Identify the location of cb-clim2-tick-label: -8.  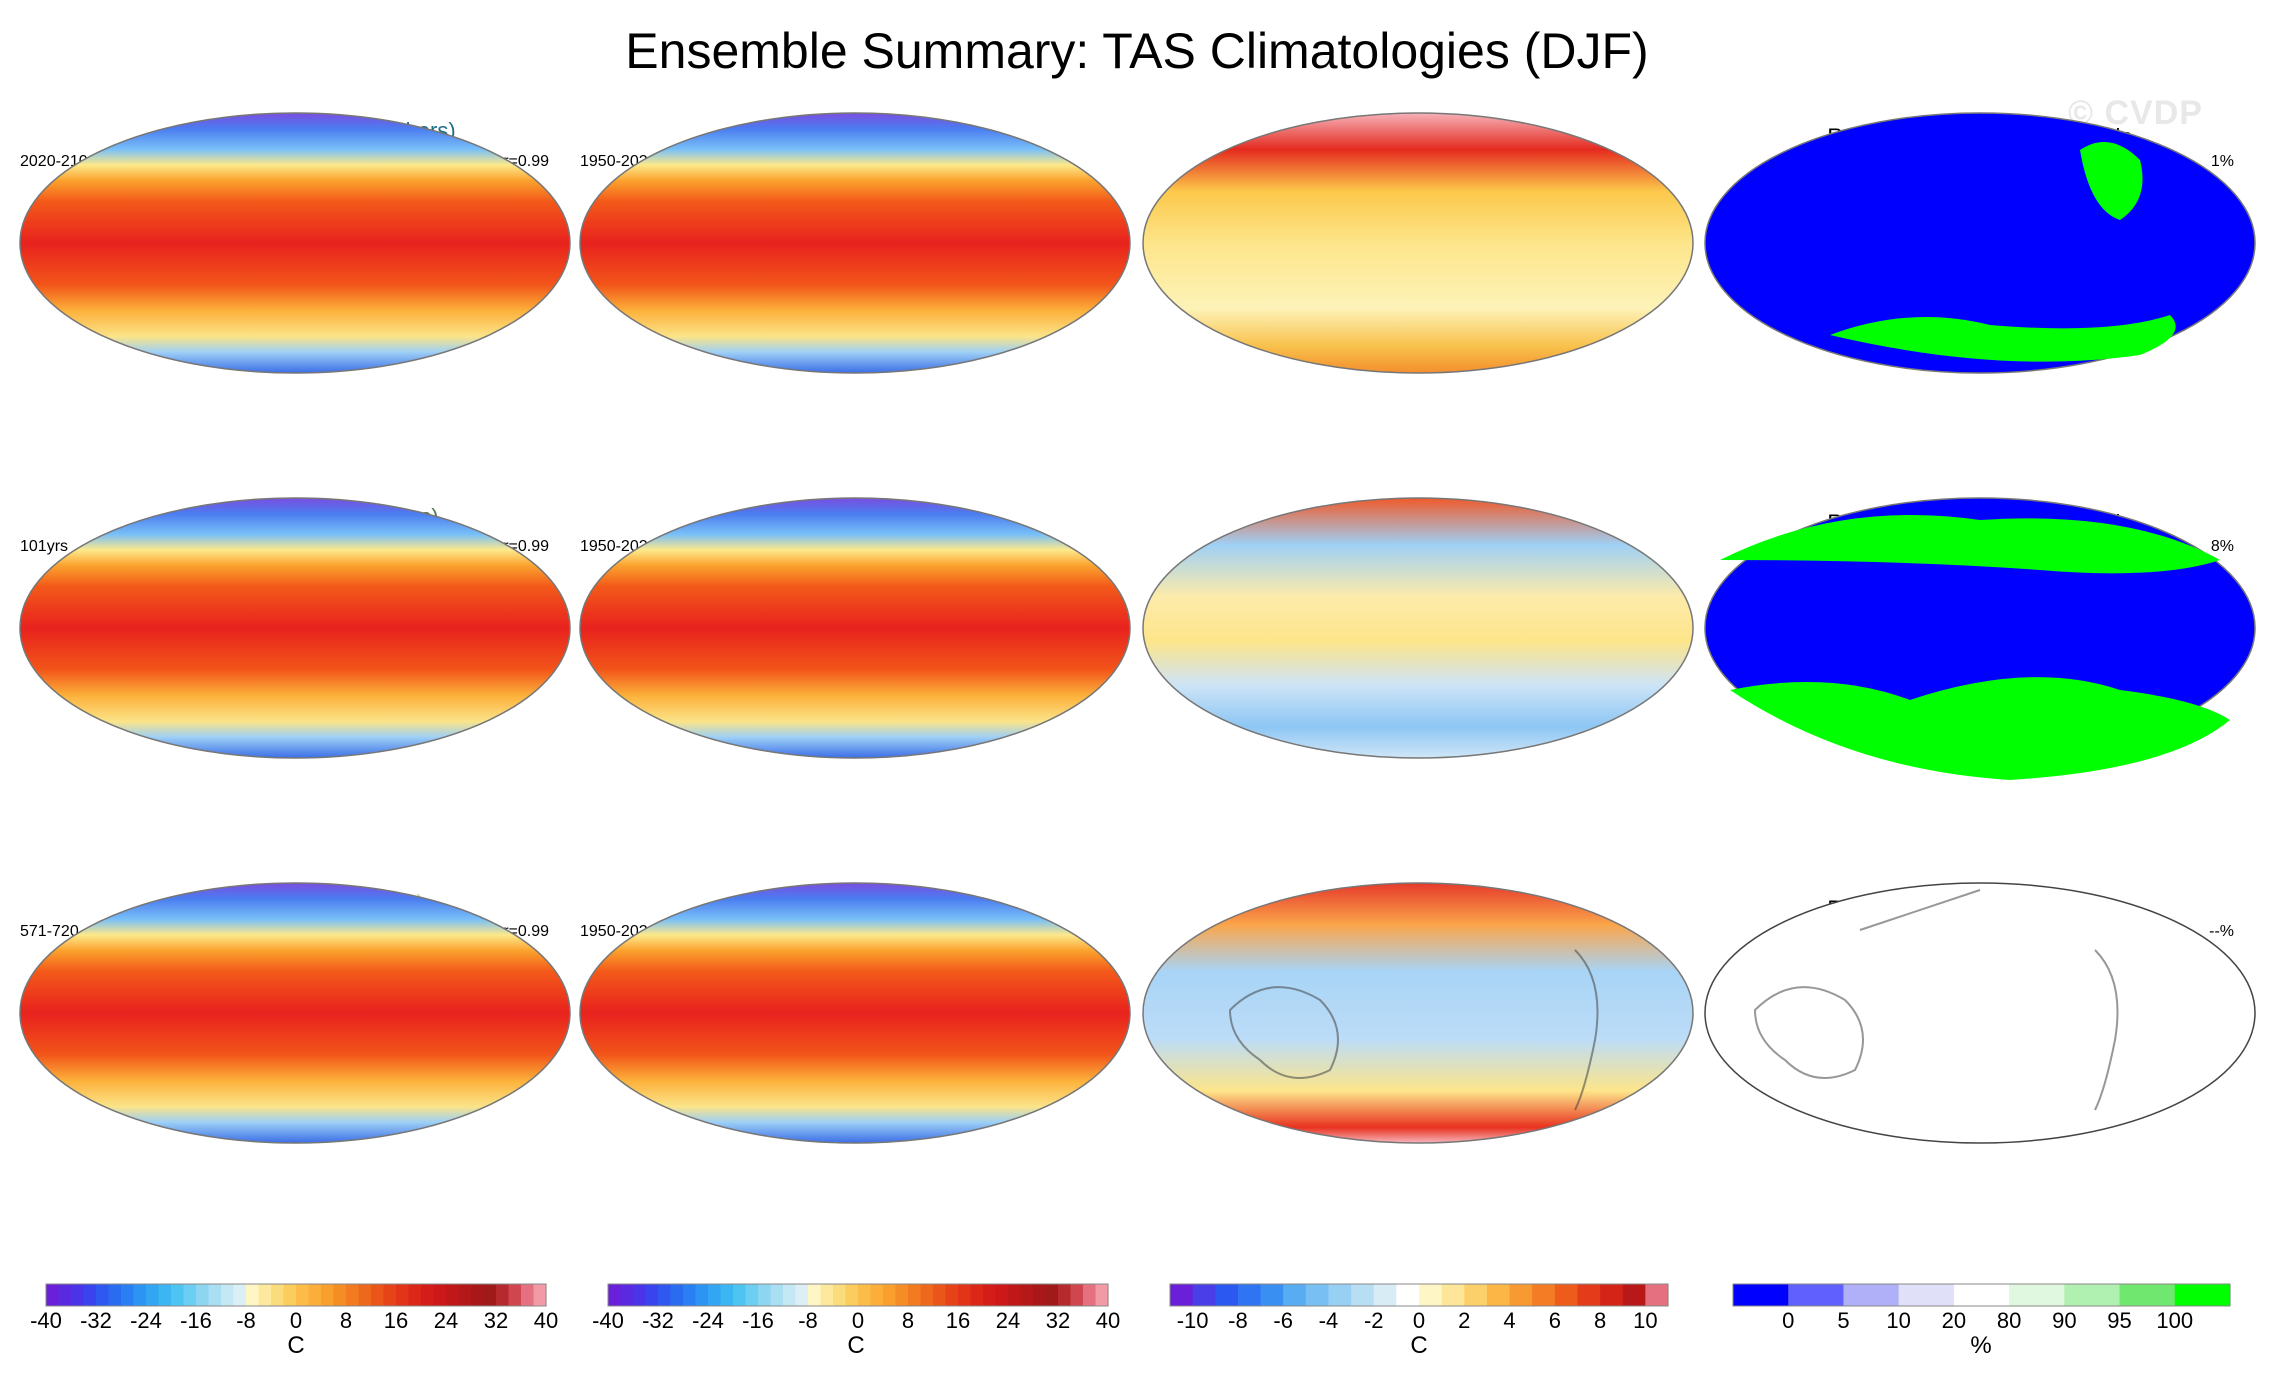
(808, 1320).